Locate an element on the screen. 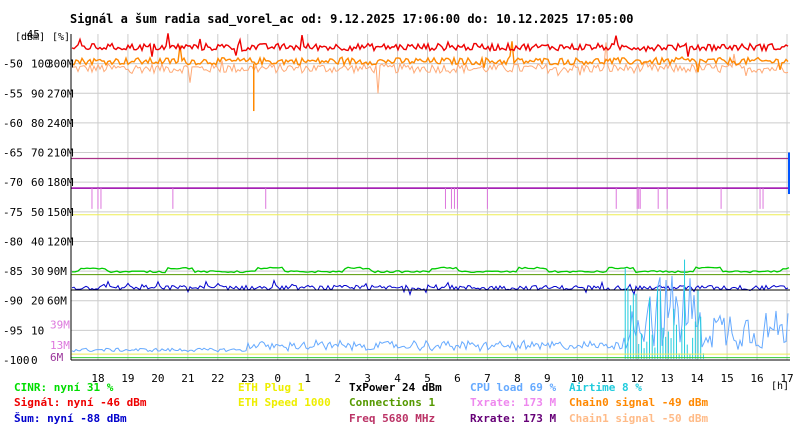 The image size is (800, 430). y-tick-rate-low: 6M is located at coordinates (57, 357).